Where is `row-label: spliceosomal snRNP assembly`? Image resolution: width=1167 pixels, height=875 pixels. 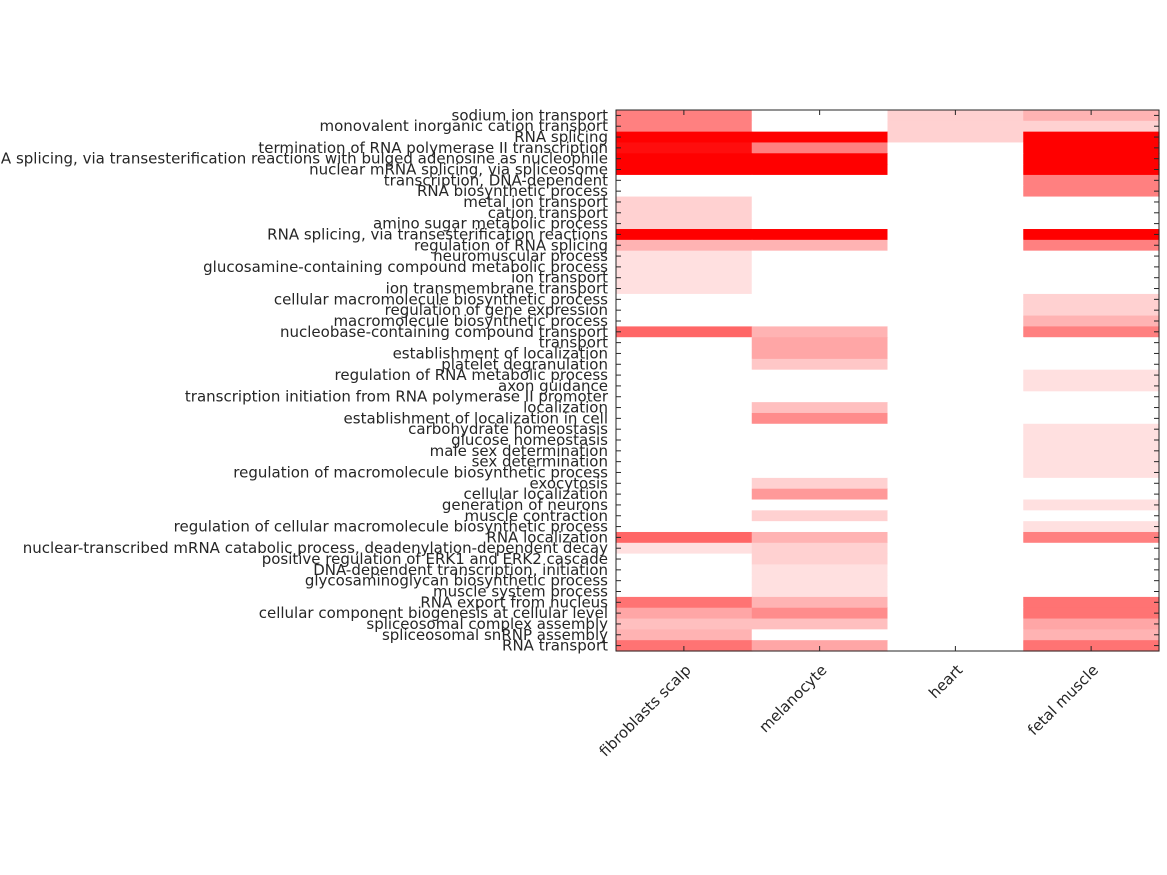
row-label: spliceosomal snRNP assembly is located at coordinates (495, 635).